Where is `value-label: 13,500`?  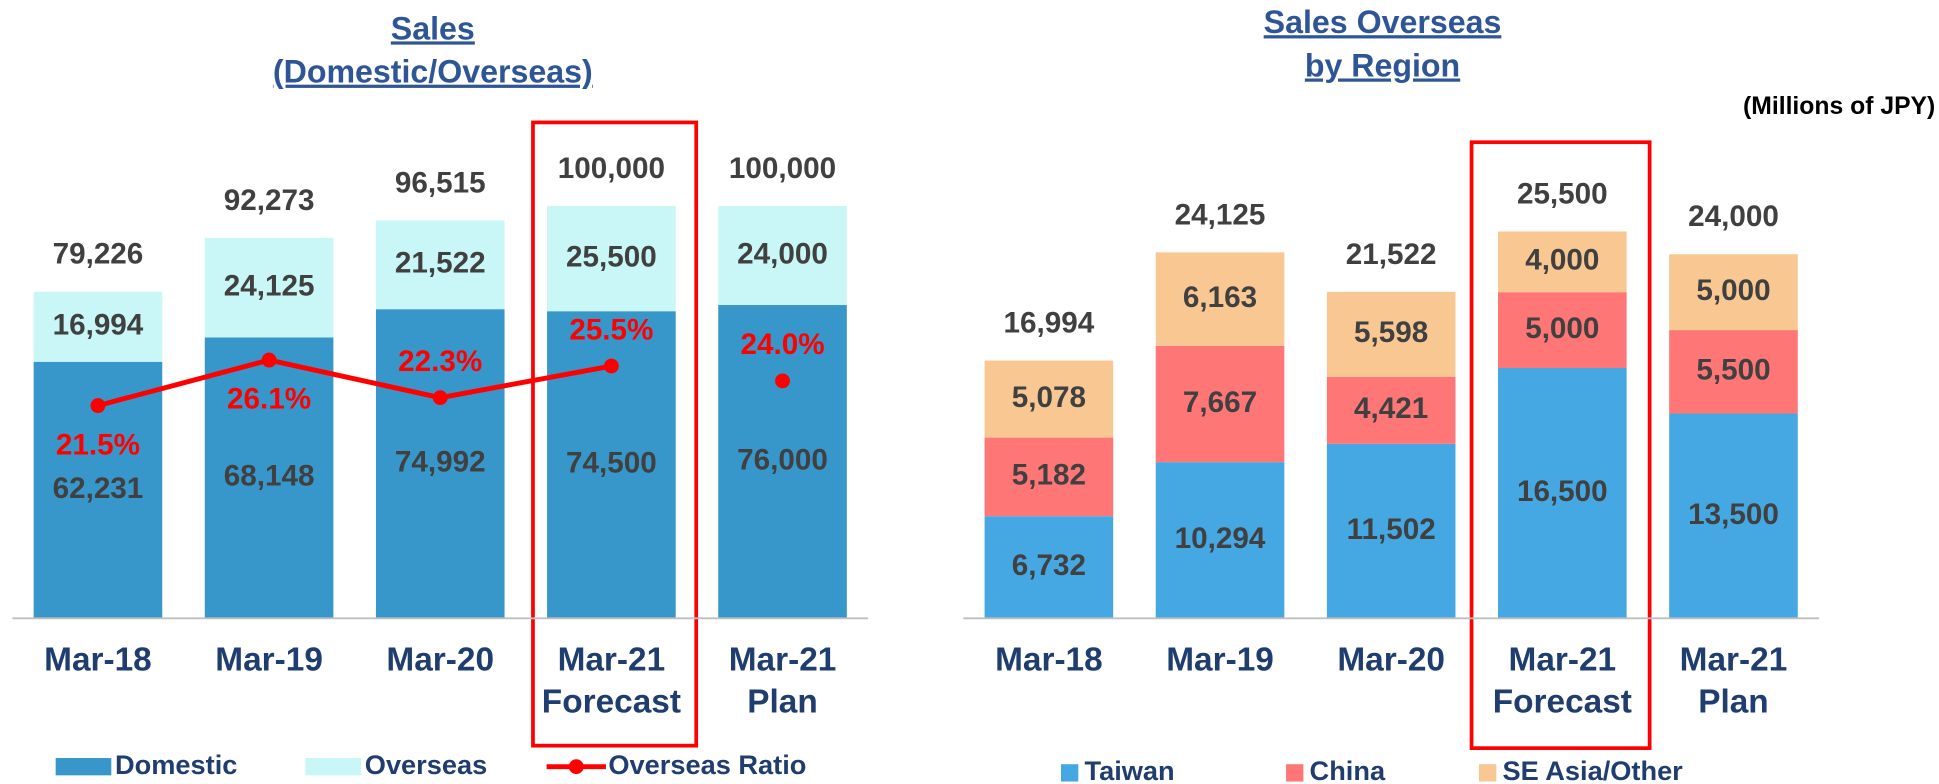 value-label: 13,500 is located at coordinates (1733, 514).